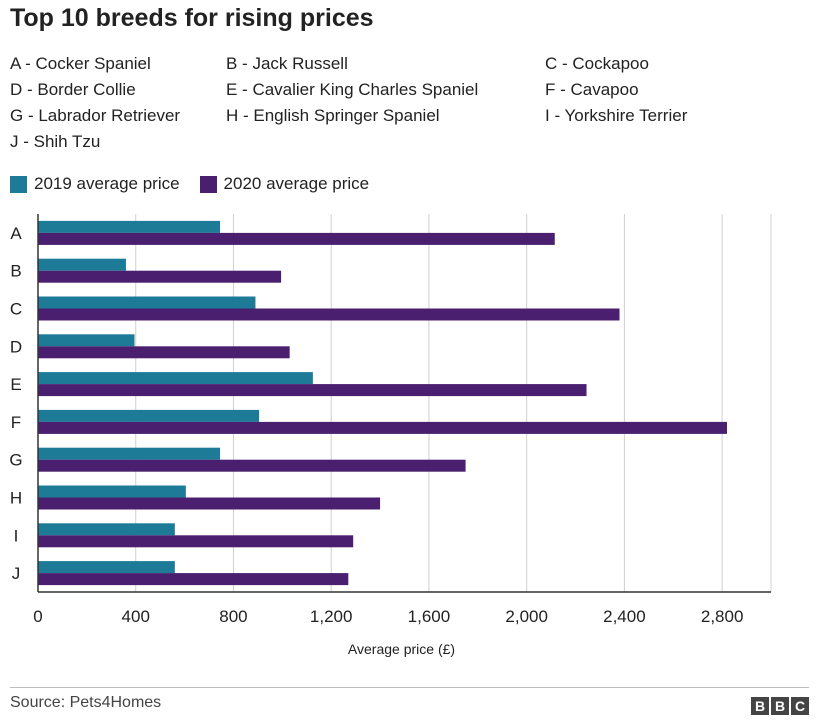 This screenshot has width=821, height=722. What do you see at coordinates (193, 579) in the screenshot?
I see `bar-2020-j` at bounding box center [193, 579].